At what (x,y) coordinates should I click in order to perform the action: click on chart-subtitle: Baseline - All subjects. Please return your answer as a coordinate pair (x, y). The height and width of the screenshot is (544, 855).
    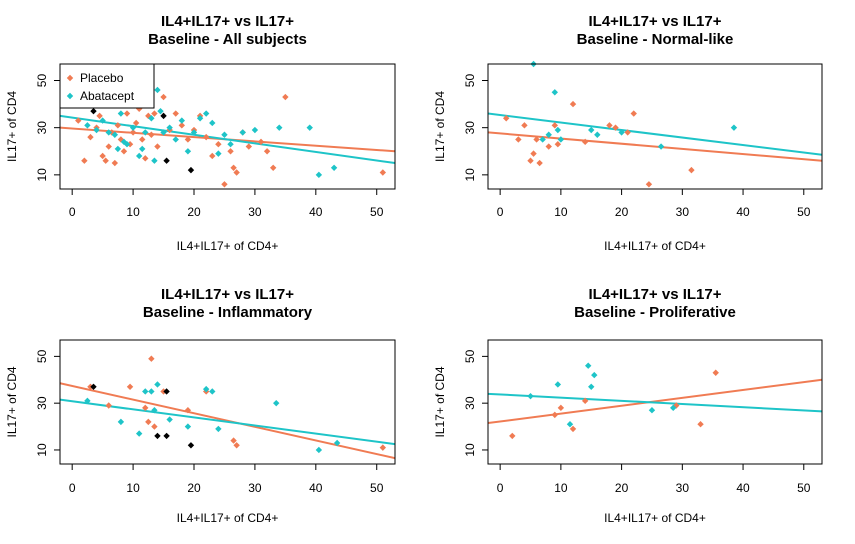
    Looking at the image, I should click on (227, 39).